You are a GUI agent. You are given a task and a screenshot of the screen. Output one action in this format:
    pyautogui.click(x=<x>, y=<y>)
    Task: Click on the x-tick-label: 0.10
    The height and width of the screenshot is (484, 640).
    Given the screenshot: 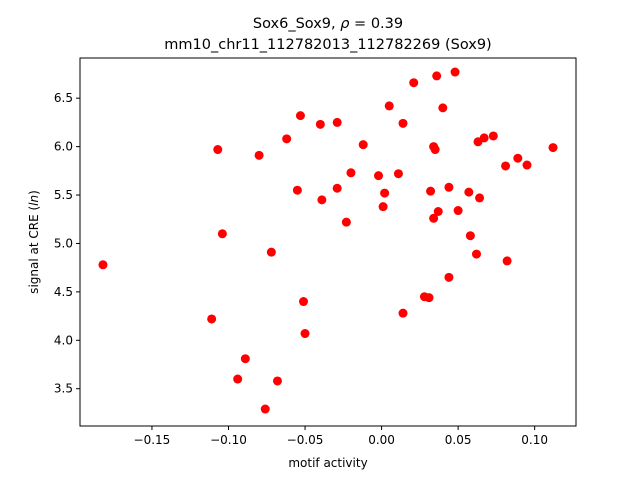 What is the action you would take?
    pyautogui.click(x=534, y=440)
    